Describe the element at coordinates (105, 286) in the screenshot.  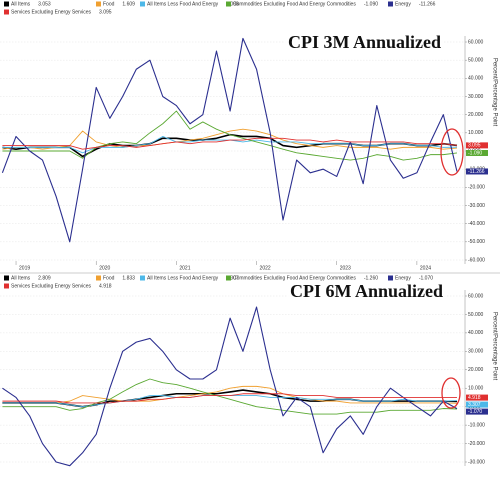
I see `legend-value: 4.918` at that location.